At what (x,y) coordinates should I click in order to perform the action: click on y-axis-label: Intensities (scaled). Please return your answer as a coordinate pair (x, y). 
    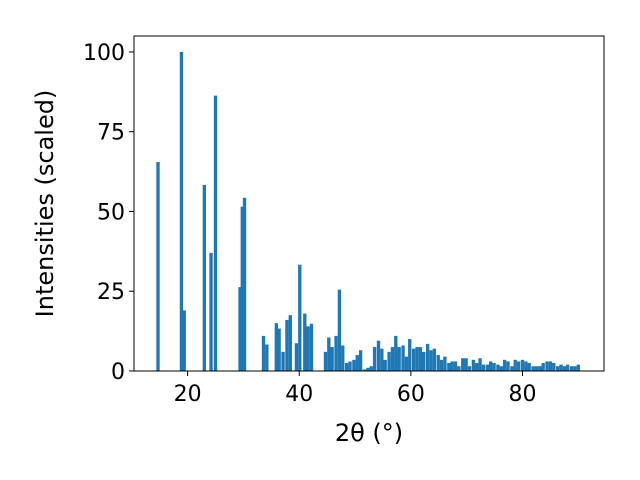
    Looking at the image, I should click on (45, 204).